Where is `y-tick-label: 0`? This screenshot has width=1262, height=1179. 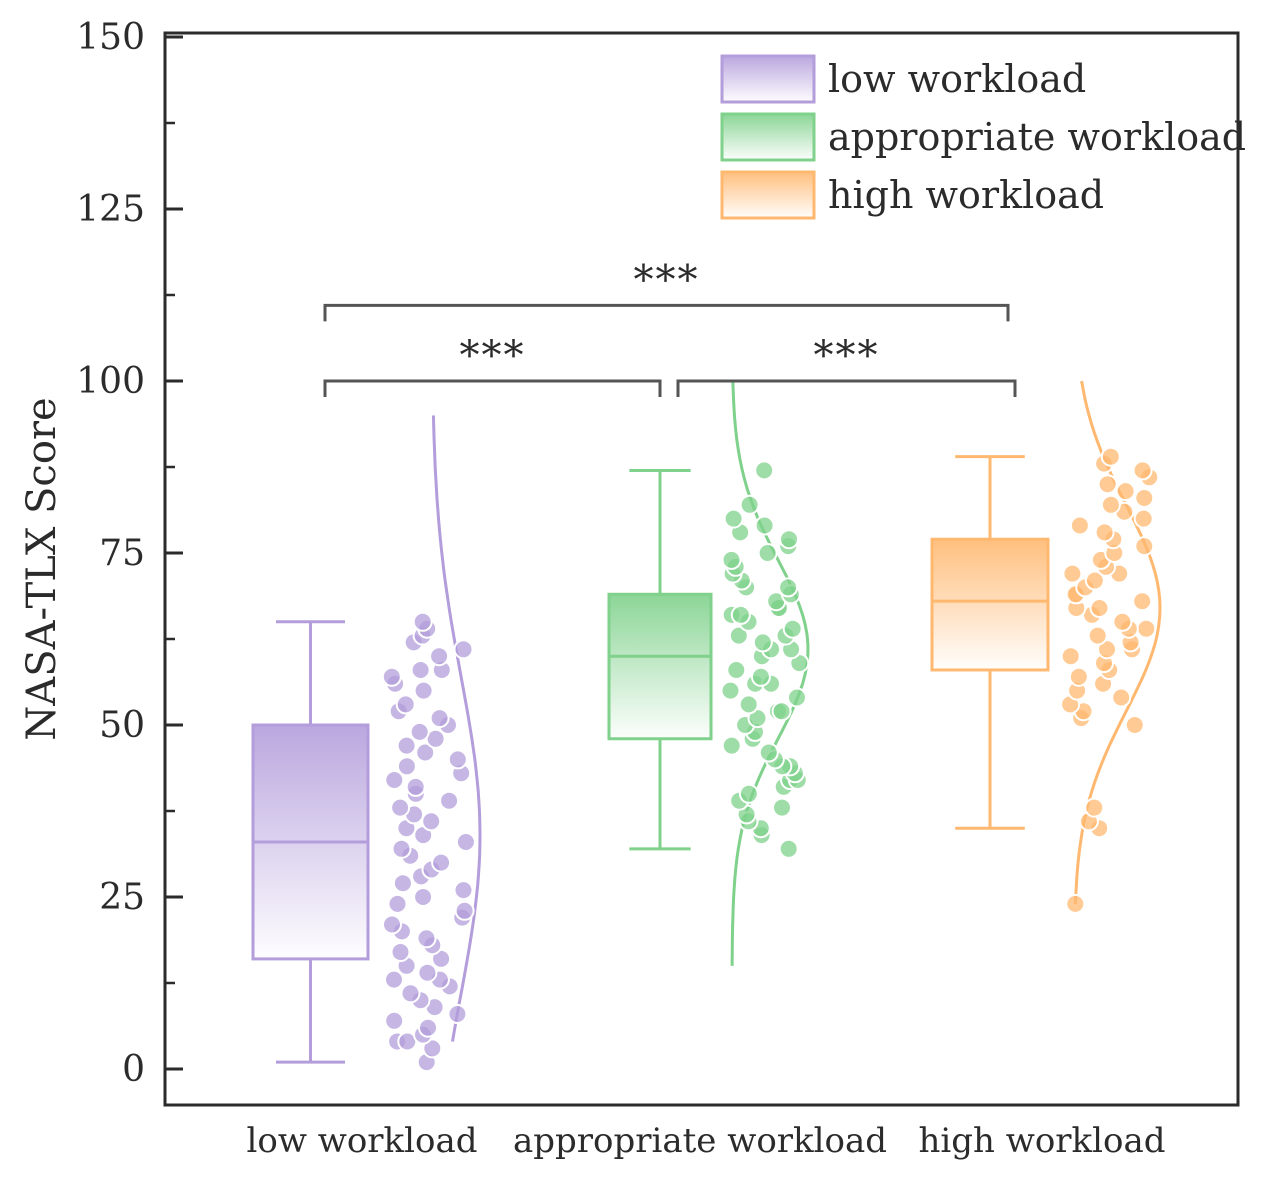
y-tick-label: 0 is located at coordinates (133, 1069).